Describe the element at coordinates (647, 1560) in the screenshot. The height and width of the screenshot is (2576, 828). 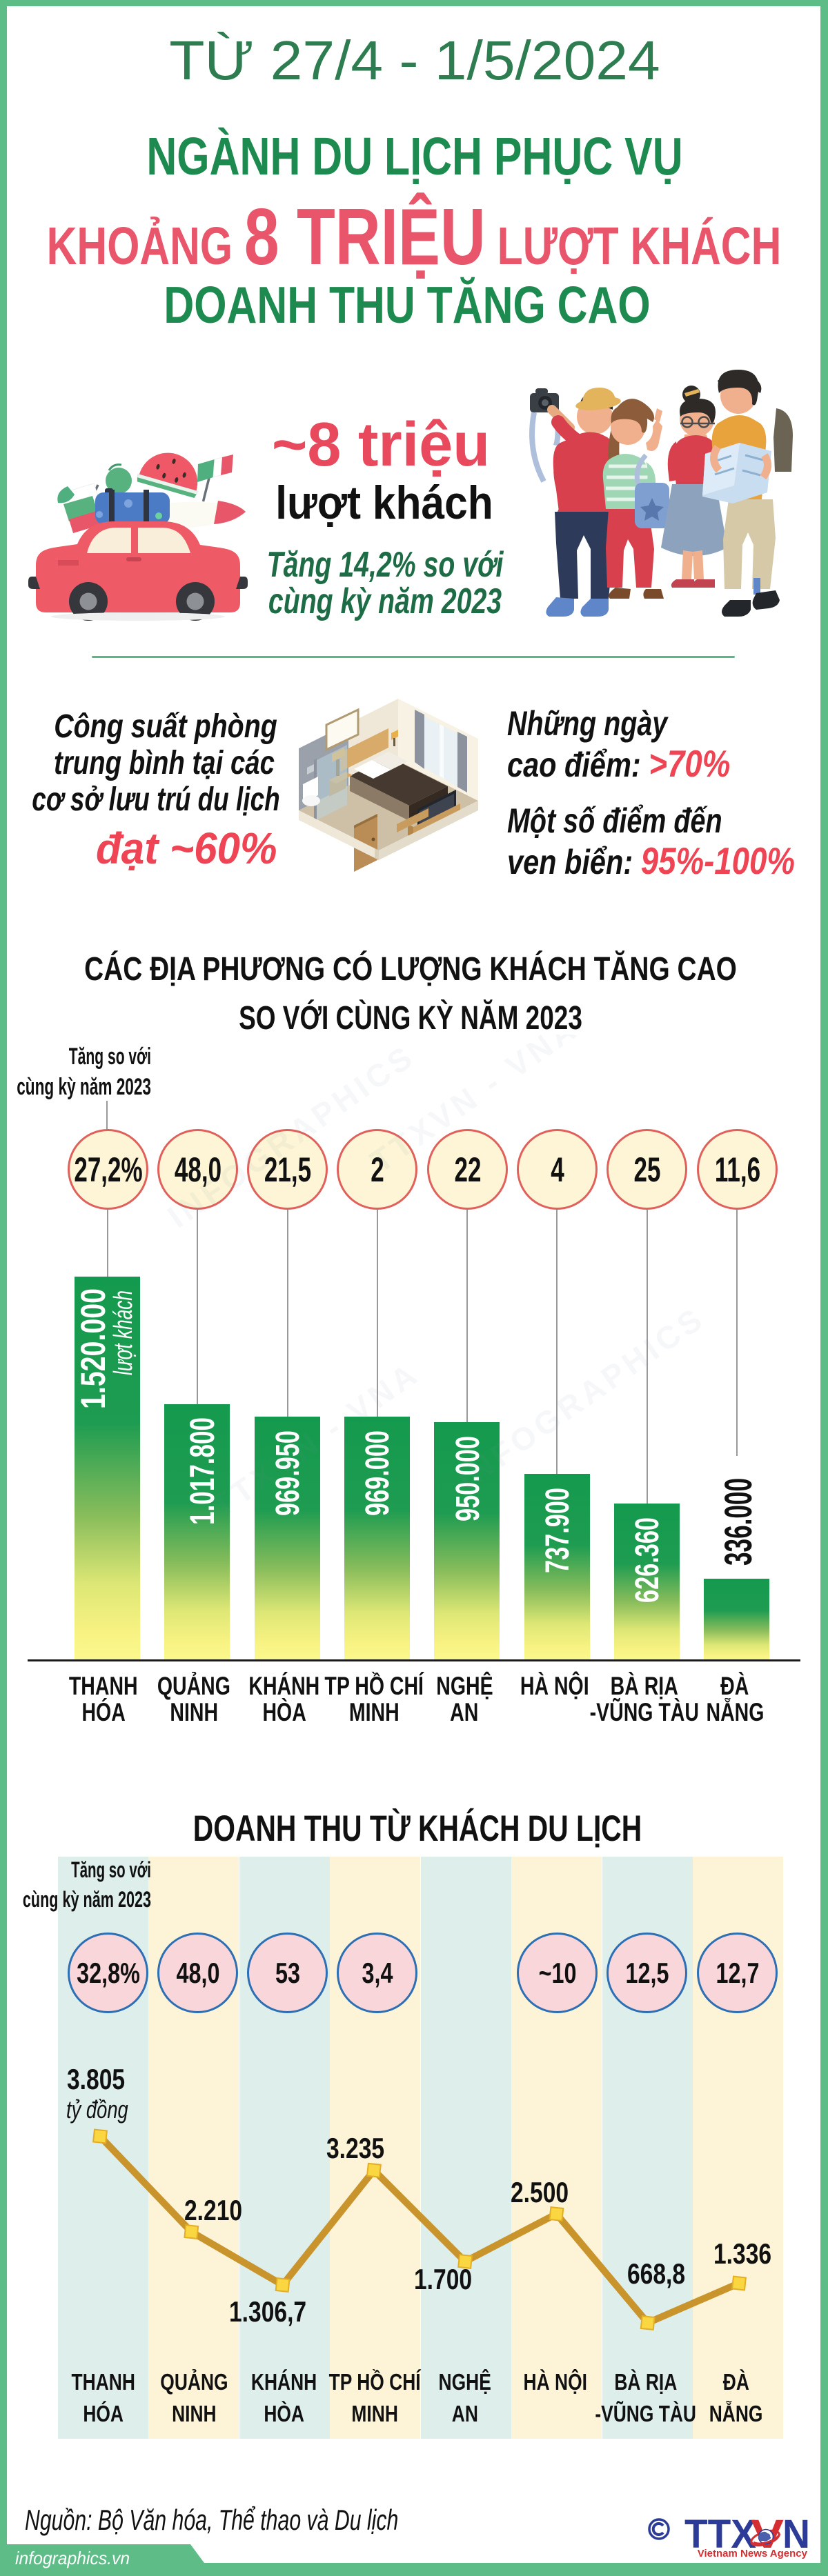
I see `svg-text: 626.360` at that location.